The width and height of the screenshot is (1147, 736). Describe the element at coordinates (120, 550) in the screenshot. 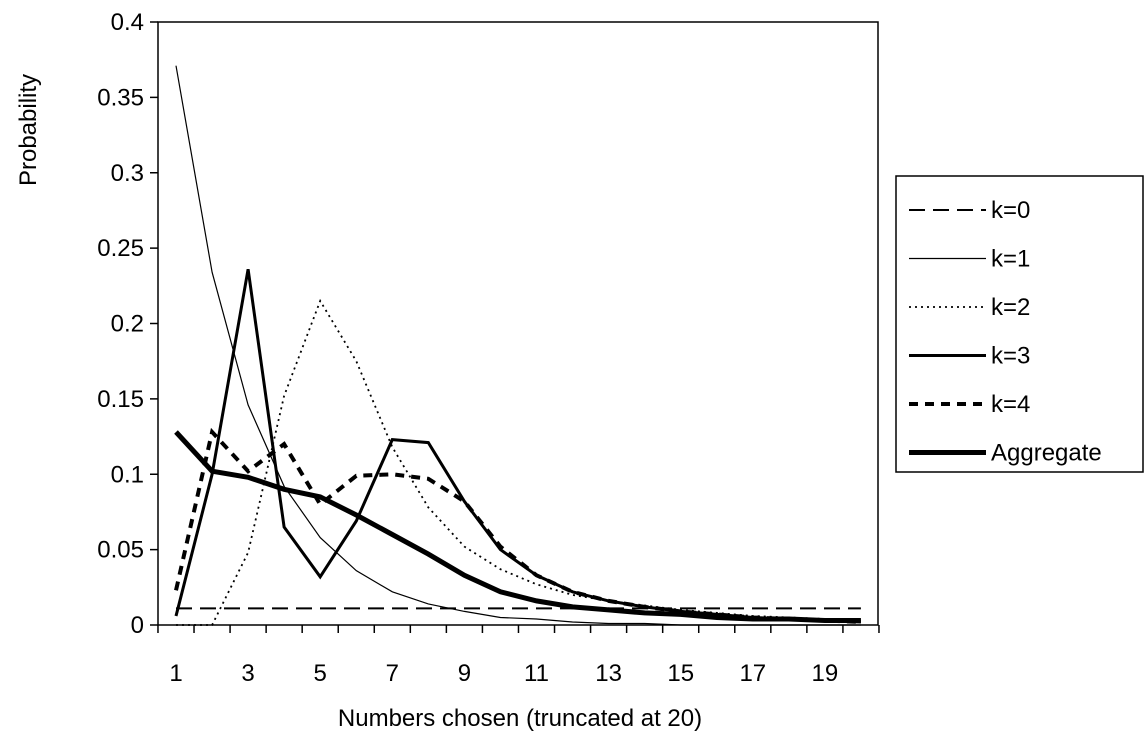

I see `y-tick-label: 0.05` at that location.